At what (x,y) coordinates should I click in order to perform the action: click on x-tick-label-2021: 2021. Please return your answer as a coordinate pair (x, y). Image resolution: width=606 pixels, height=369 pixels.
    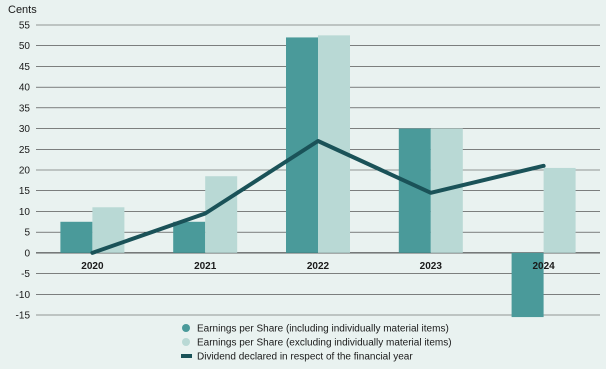
    Looking at the image, I should click on (205, 266).